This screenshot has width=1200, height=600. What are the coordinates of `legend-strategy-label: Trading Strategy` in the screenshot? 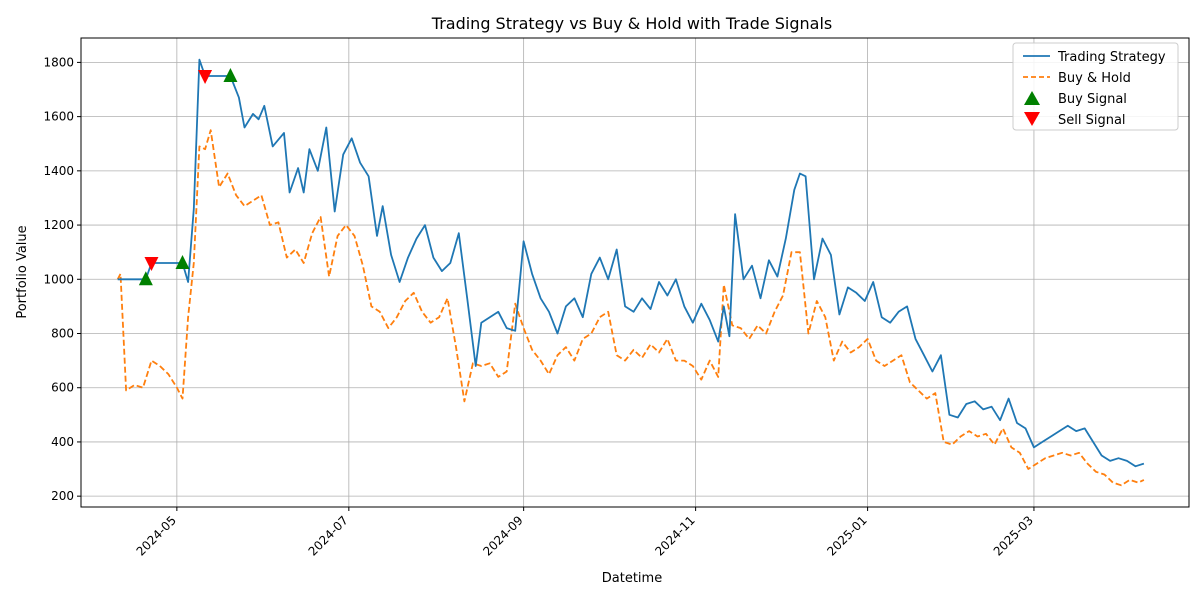 It's located at (1111, 57).